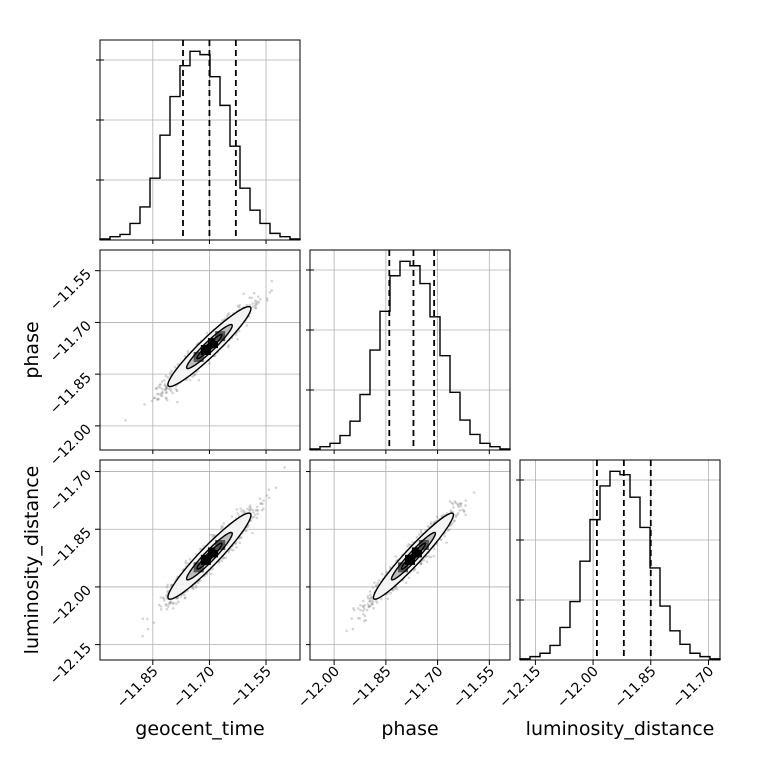  What do you see at coordinates (693, 688) in the screenshot?
I see `x-tick-label-luminosity-distance: −11.70` at bounding box center [693, 688].